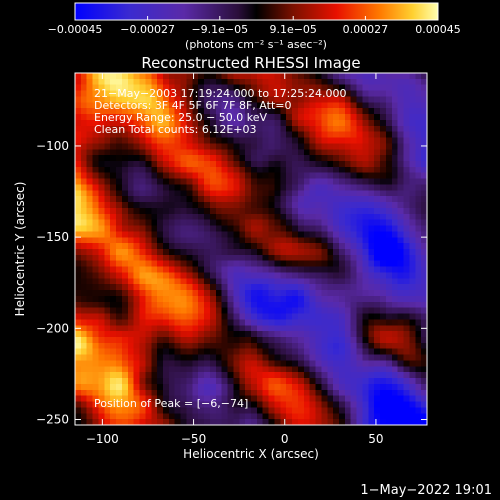 This screenshot has width=500, height=500. I want to click on x-tick-label: 0, so click(285, 439).